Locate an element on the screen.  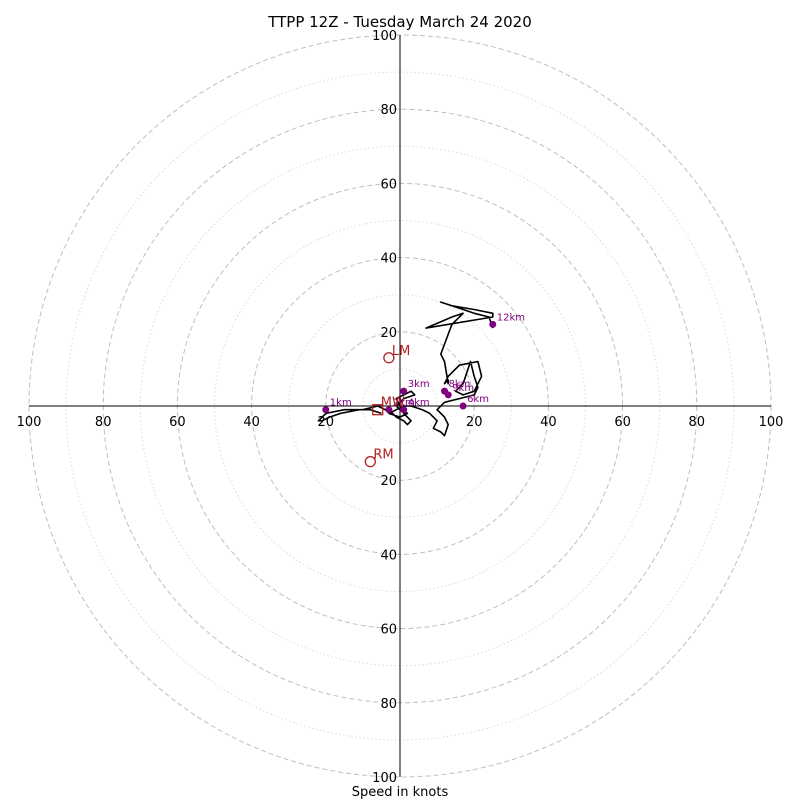
chart-title: TTPP 12Z - Tuesday March 24 2020 is located at coordinates (399, 22).